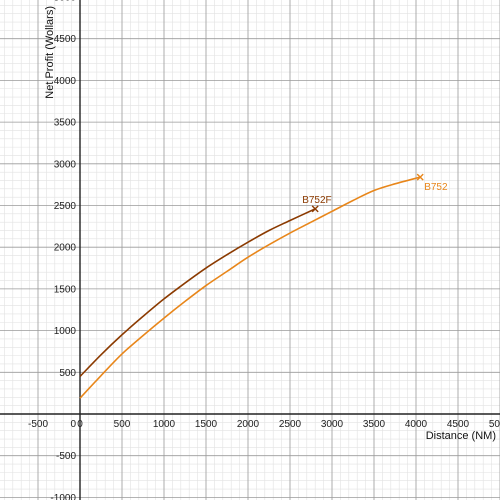 The height and width of the screenshot is (500, 500). What do you see at coordinates (374, 424) in the screenshot?
I see `x-tick-label: 3500` at bounding box center [374, 424].